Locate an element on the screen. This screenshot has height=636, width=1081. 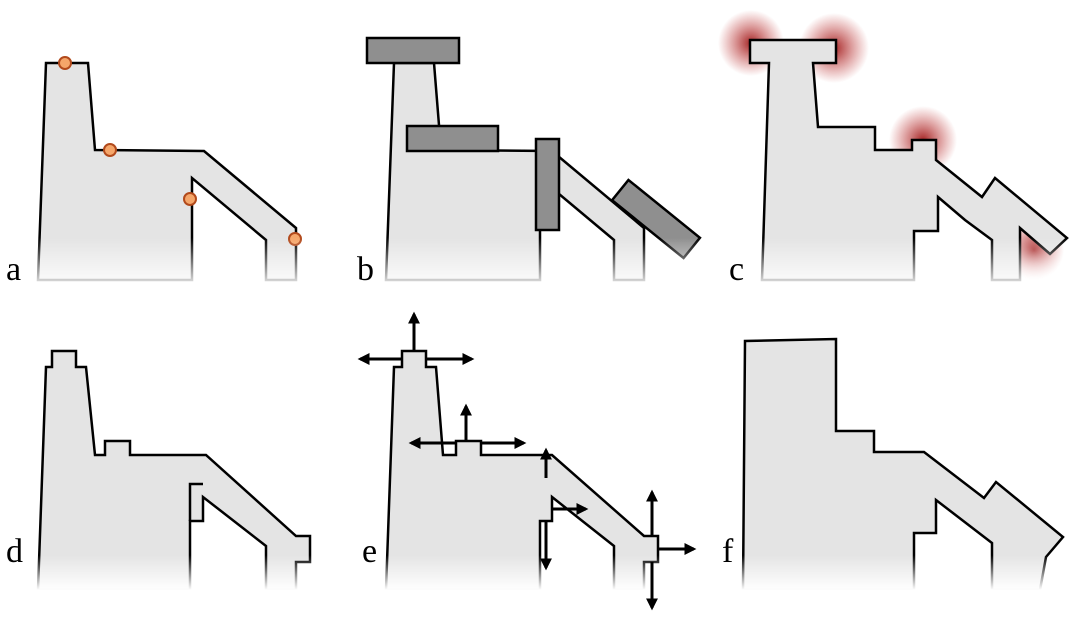
panel-c-label: c is located at coordinates (736, 269).